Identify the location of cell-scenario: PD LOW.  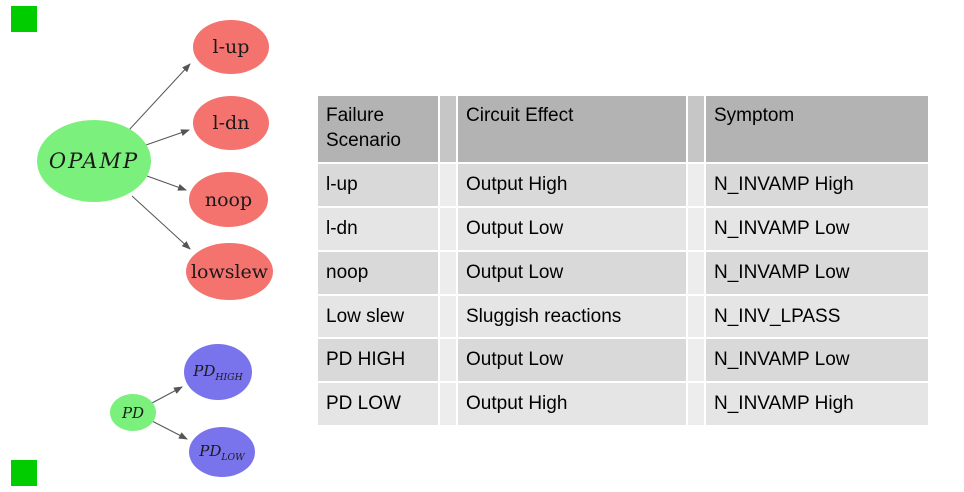
(378, 404).